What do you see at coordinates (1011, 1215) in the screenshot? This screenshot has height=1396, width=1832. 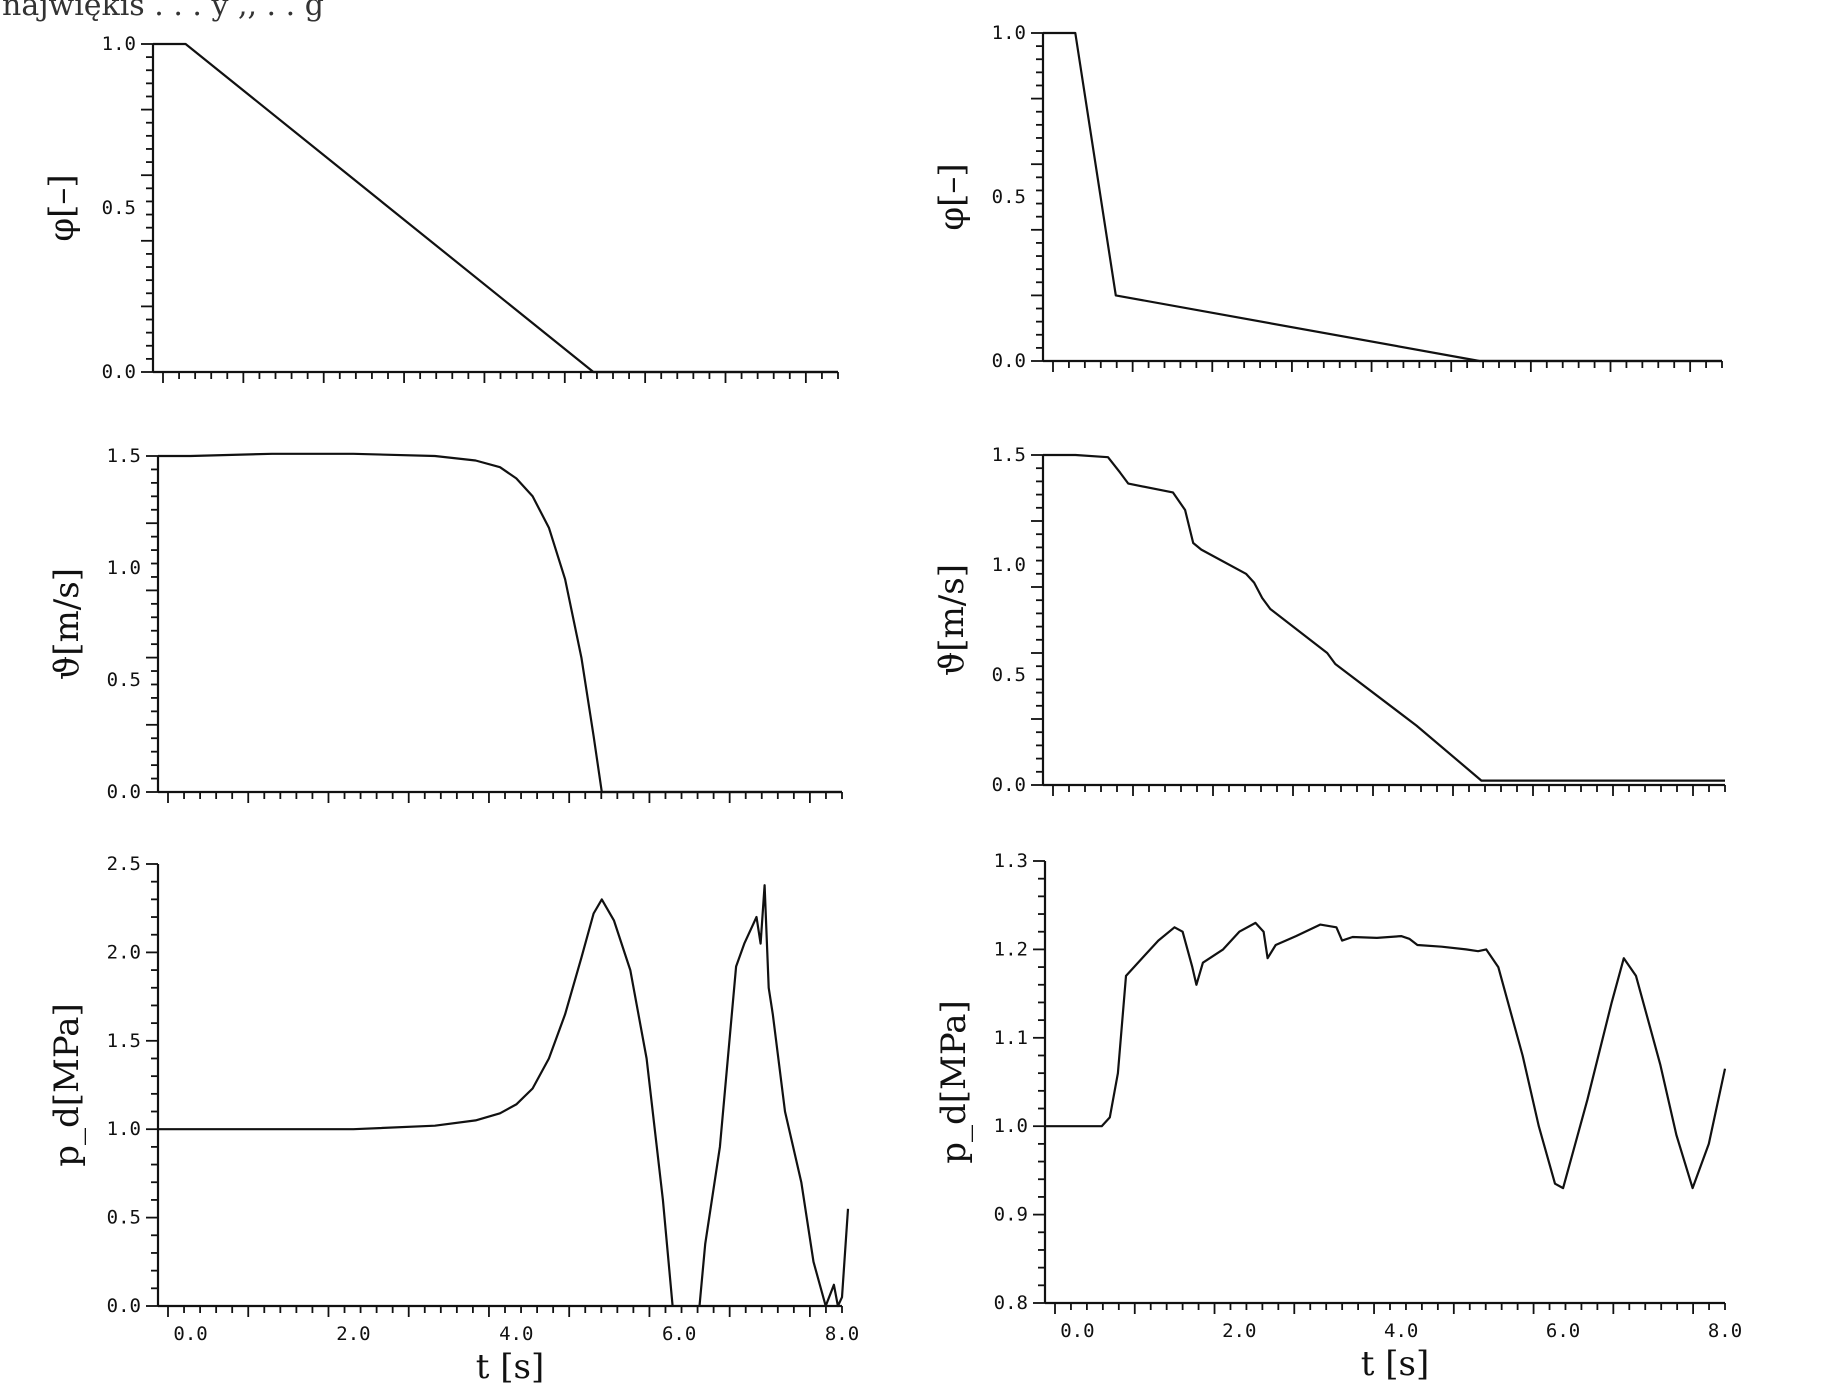 I see `y-tick-label: 0.9` at bounding box center [1011, 1215].